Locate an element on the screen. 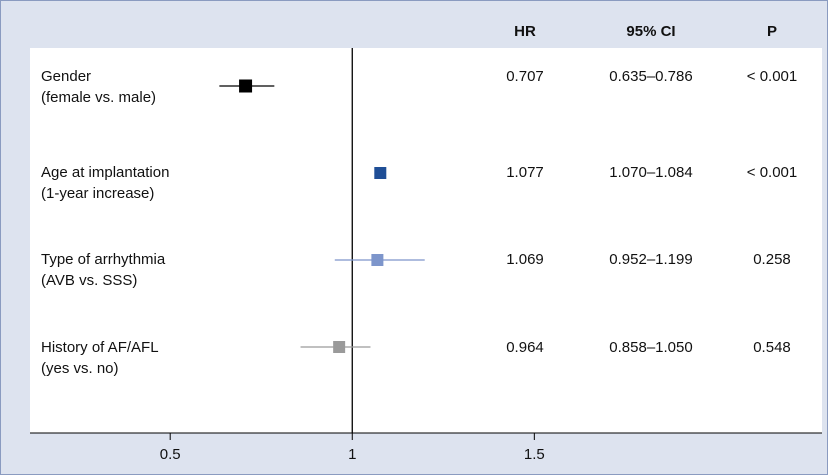 This screenshot has width=828, height=475. row-label: (female vs. male) is located at coordinates (98, 97).